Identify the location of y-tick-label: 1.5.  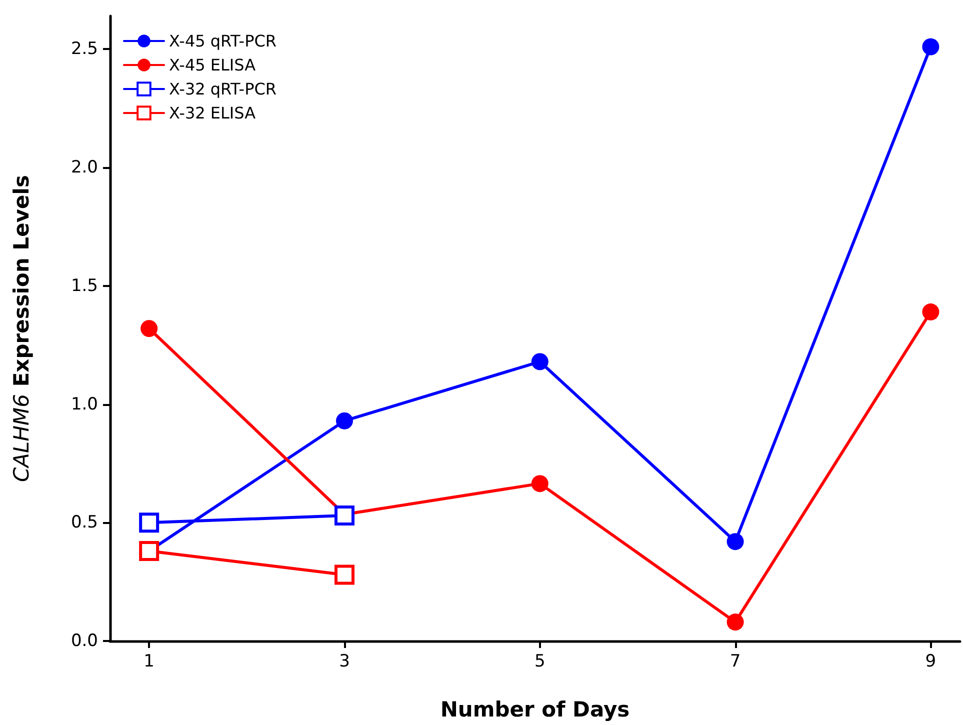
(84, 286).